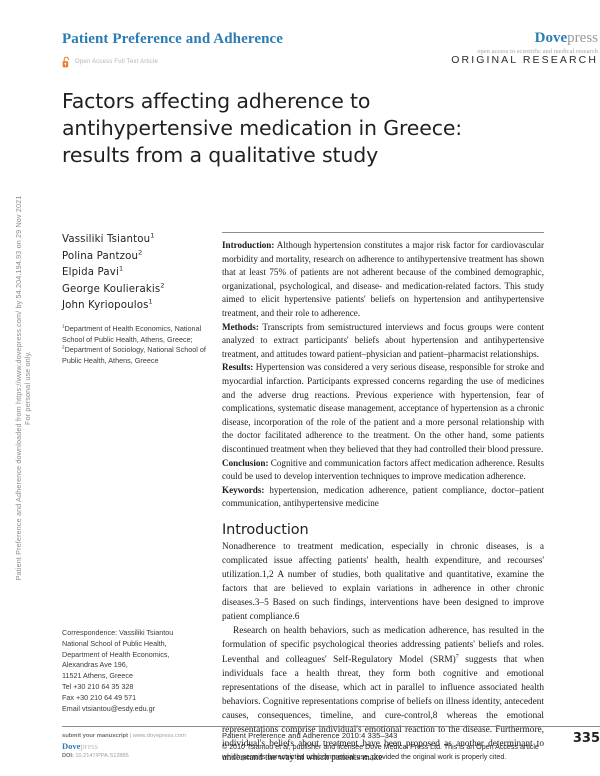  I want to click on correspondence-line: Alexandras Ave 196,, so click(95, 665).